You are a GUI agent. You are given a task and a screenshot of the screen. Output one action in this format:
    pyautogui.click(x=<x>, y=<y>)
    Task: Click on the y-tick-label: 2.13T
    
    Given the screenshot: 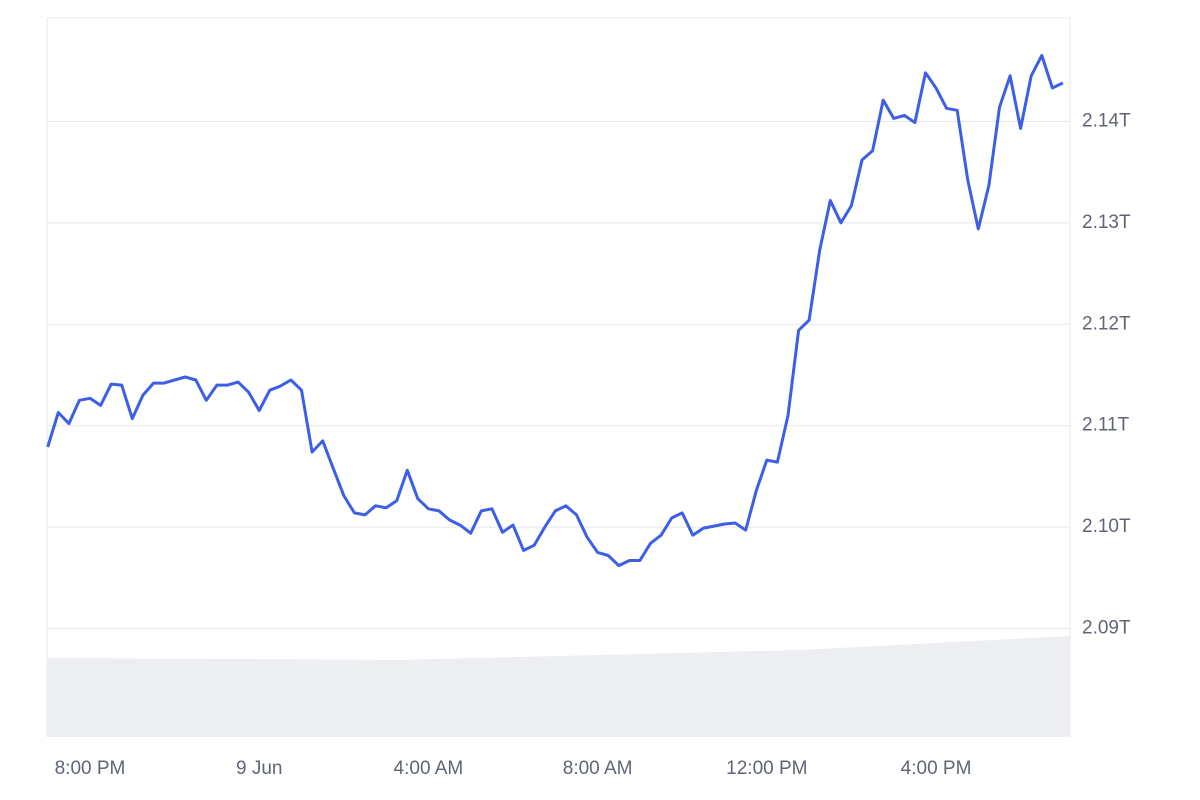 What is the action you would take?
    pyautogui.click(x=1106, y=222)
    